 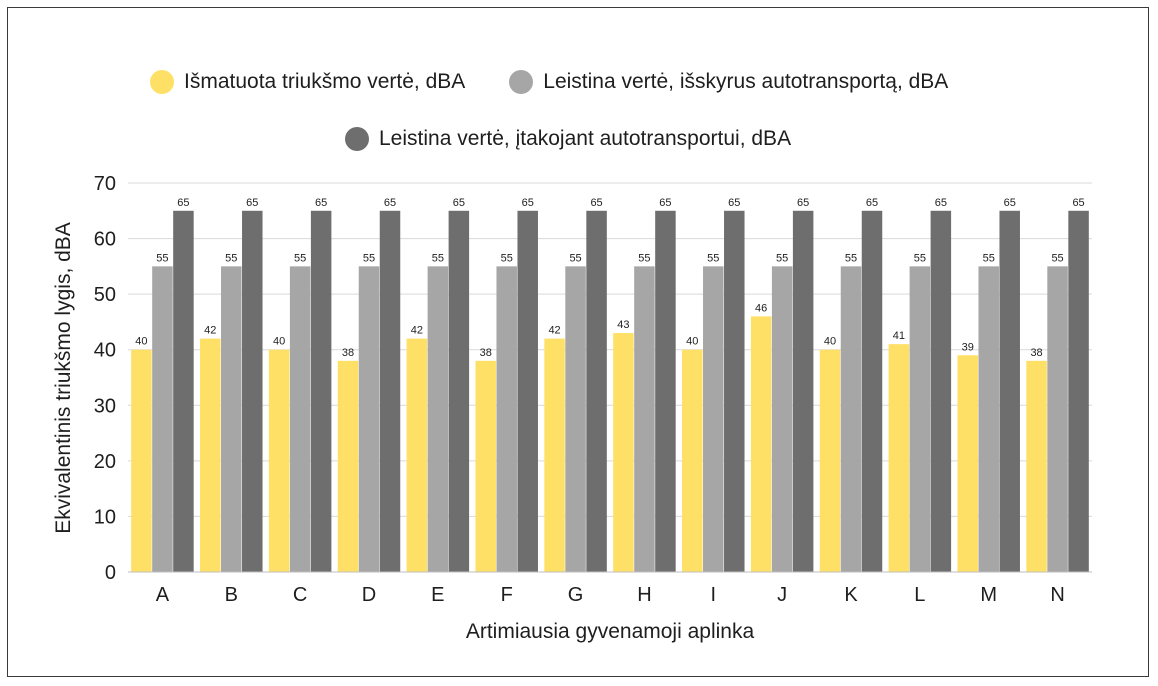 What do you see at coordinates (507, 258) in the screenshot?
I see `data-label-F-series-2: 55` at bounding box center [507, 258].